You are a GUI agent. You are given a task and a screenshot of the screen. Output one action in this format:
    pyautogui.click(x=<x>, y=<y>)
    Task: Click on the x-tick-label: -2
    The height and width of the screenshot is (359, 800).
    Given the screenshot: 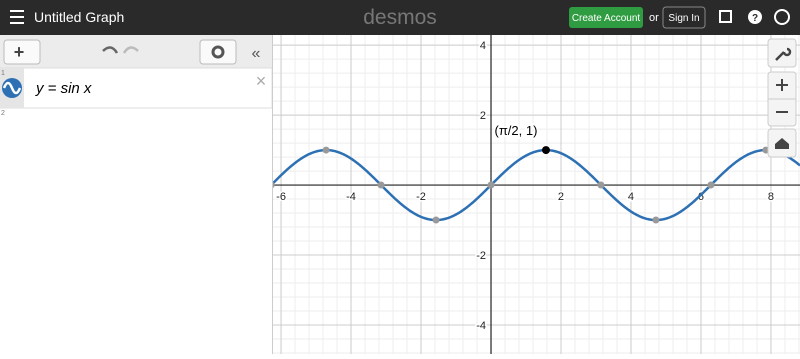 What is the action you would take?
    pyautogui.click(x=421, y=197)
    